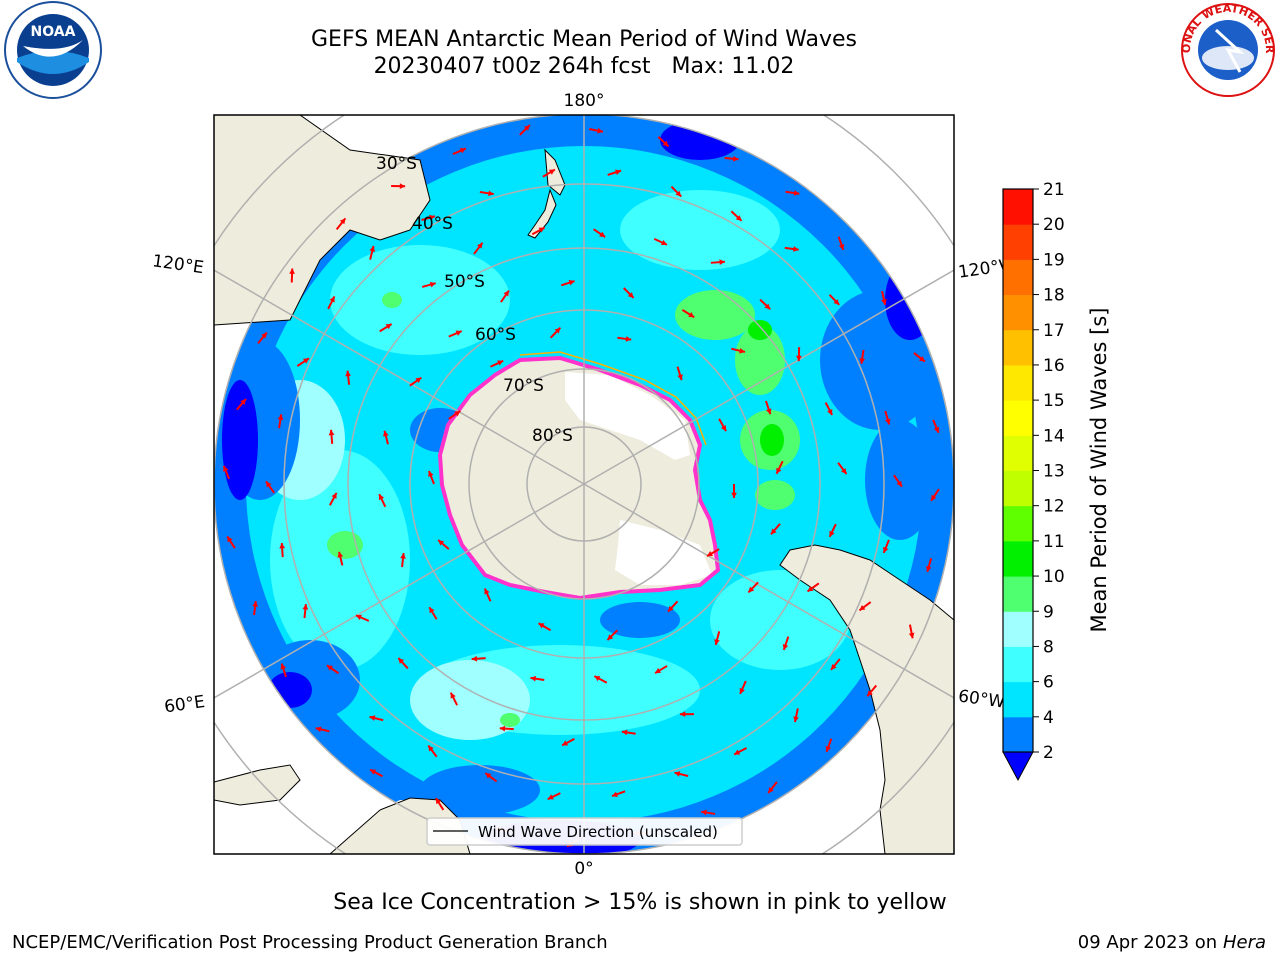 This screenshot has width=1280, height=960. I want to click on colorbar-tick-label: 12, so click(1054, 507).